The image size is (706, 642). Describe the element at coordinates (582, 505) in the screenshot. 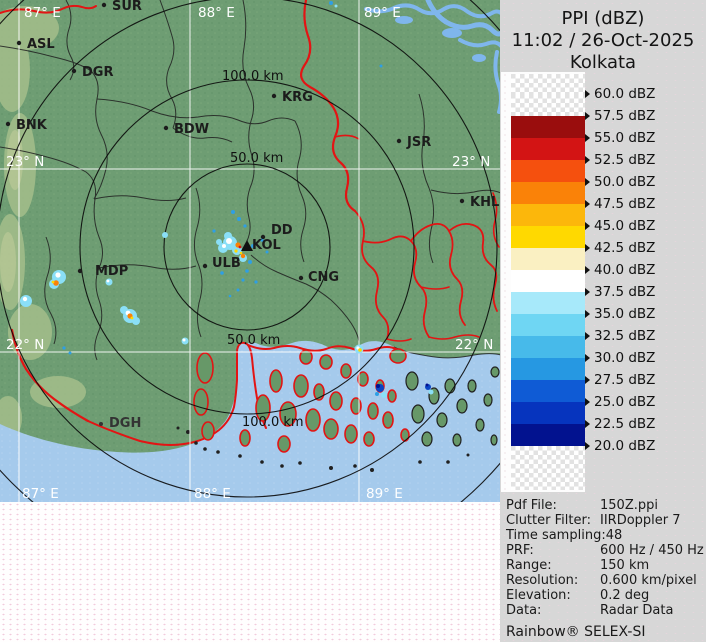

I see `meta-row-pdf-file: Pdf File: 150Z.ppi` at that location.